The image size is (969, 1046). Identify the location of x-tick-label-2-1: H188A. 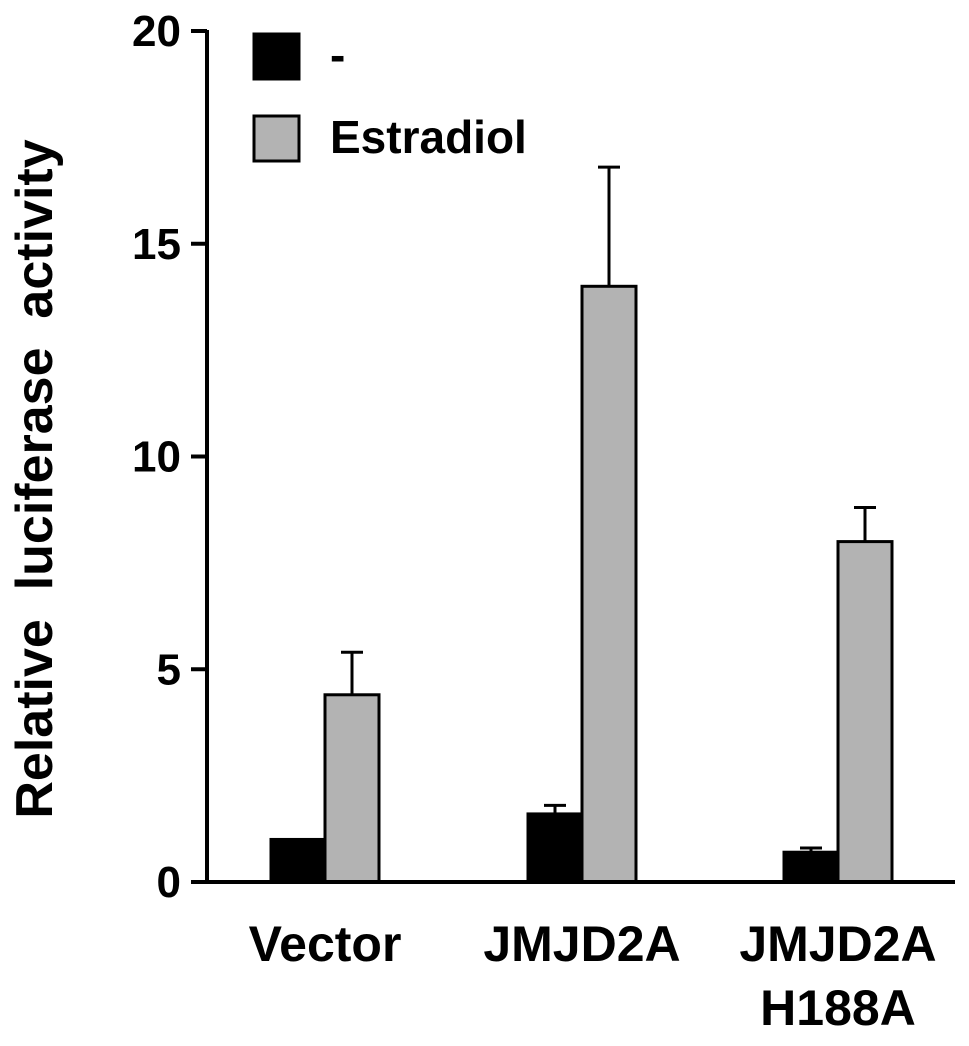
(838, 1008).